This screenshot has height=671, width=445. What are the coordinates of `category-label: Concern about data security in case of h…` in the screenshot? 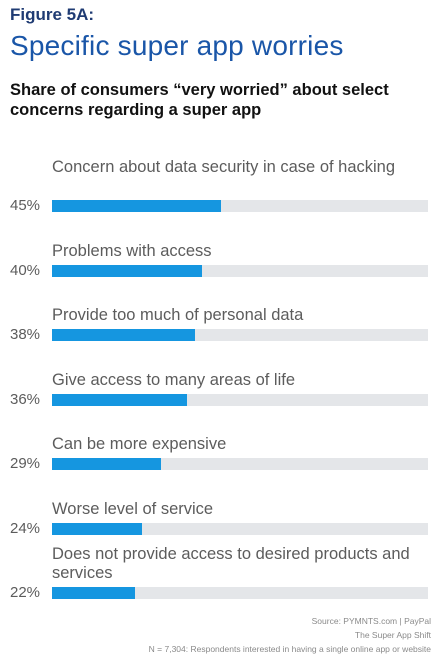 It's located at (224, 167).